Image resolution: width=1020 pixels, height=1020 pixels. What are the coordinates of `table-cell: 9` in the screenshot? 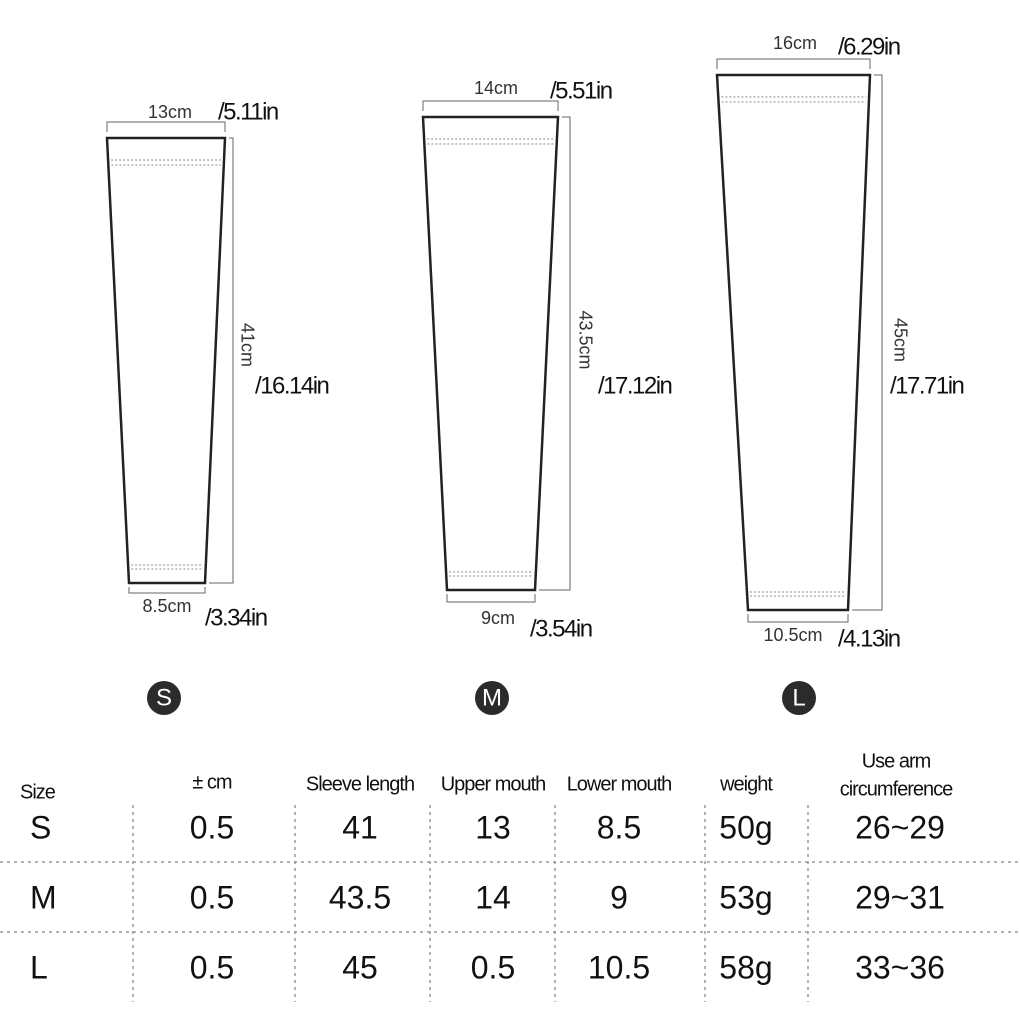 It's located at (619, 897).